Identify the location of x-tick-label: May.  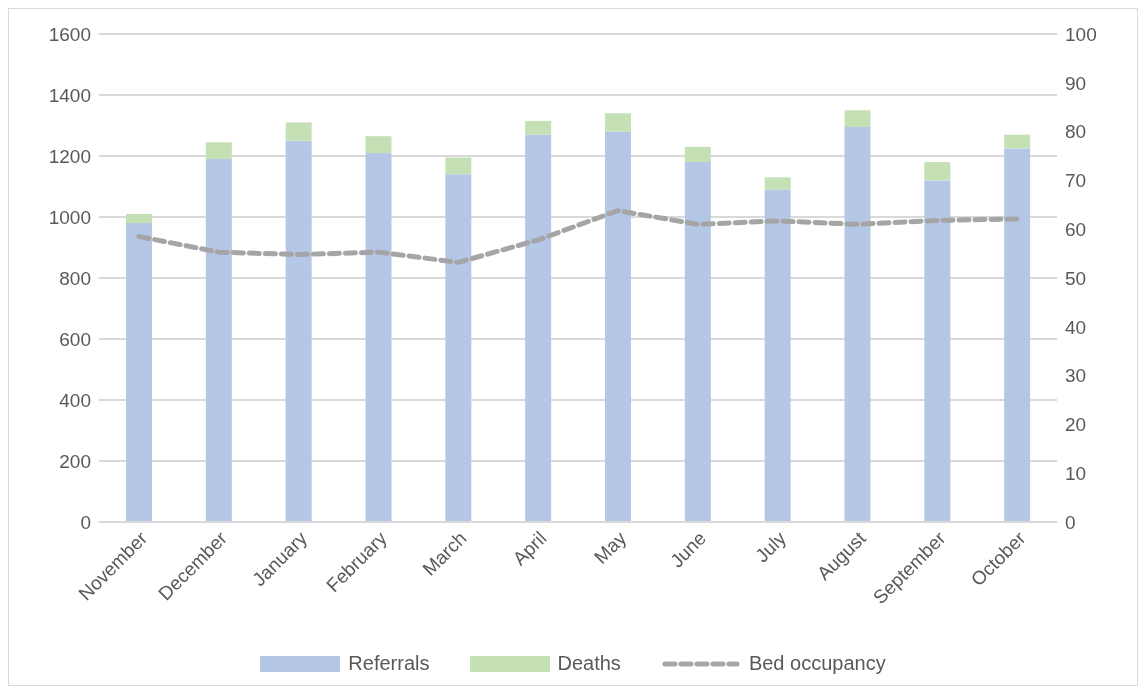
(610, 547).